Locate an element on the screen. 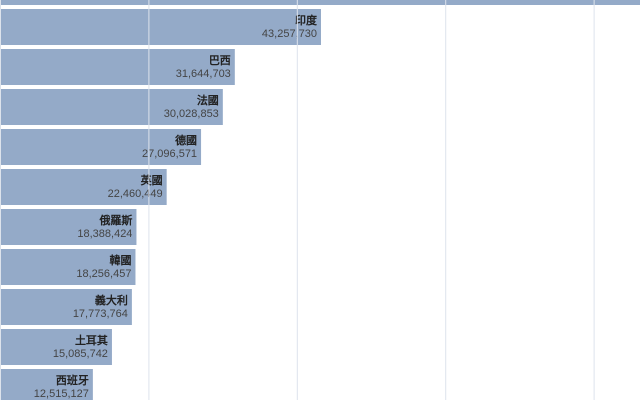 This screenshot has width=640, height=400. bar-label: 韓國 is located at coordinates (120, 260).